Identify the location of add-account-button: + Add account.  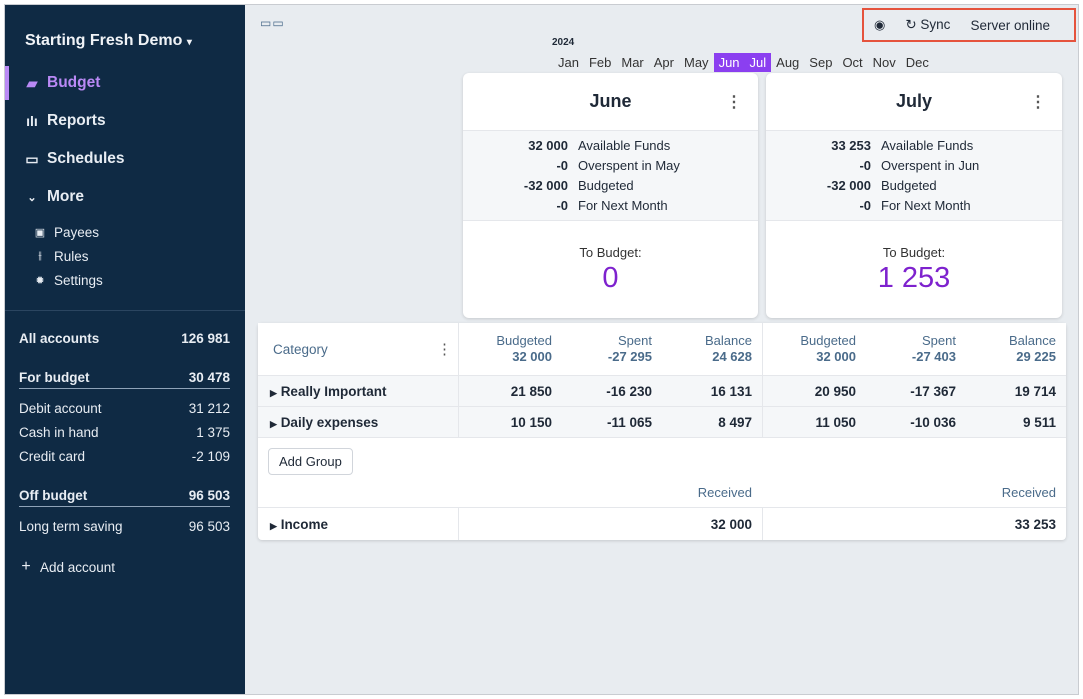
(67, 567).